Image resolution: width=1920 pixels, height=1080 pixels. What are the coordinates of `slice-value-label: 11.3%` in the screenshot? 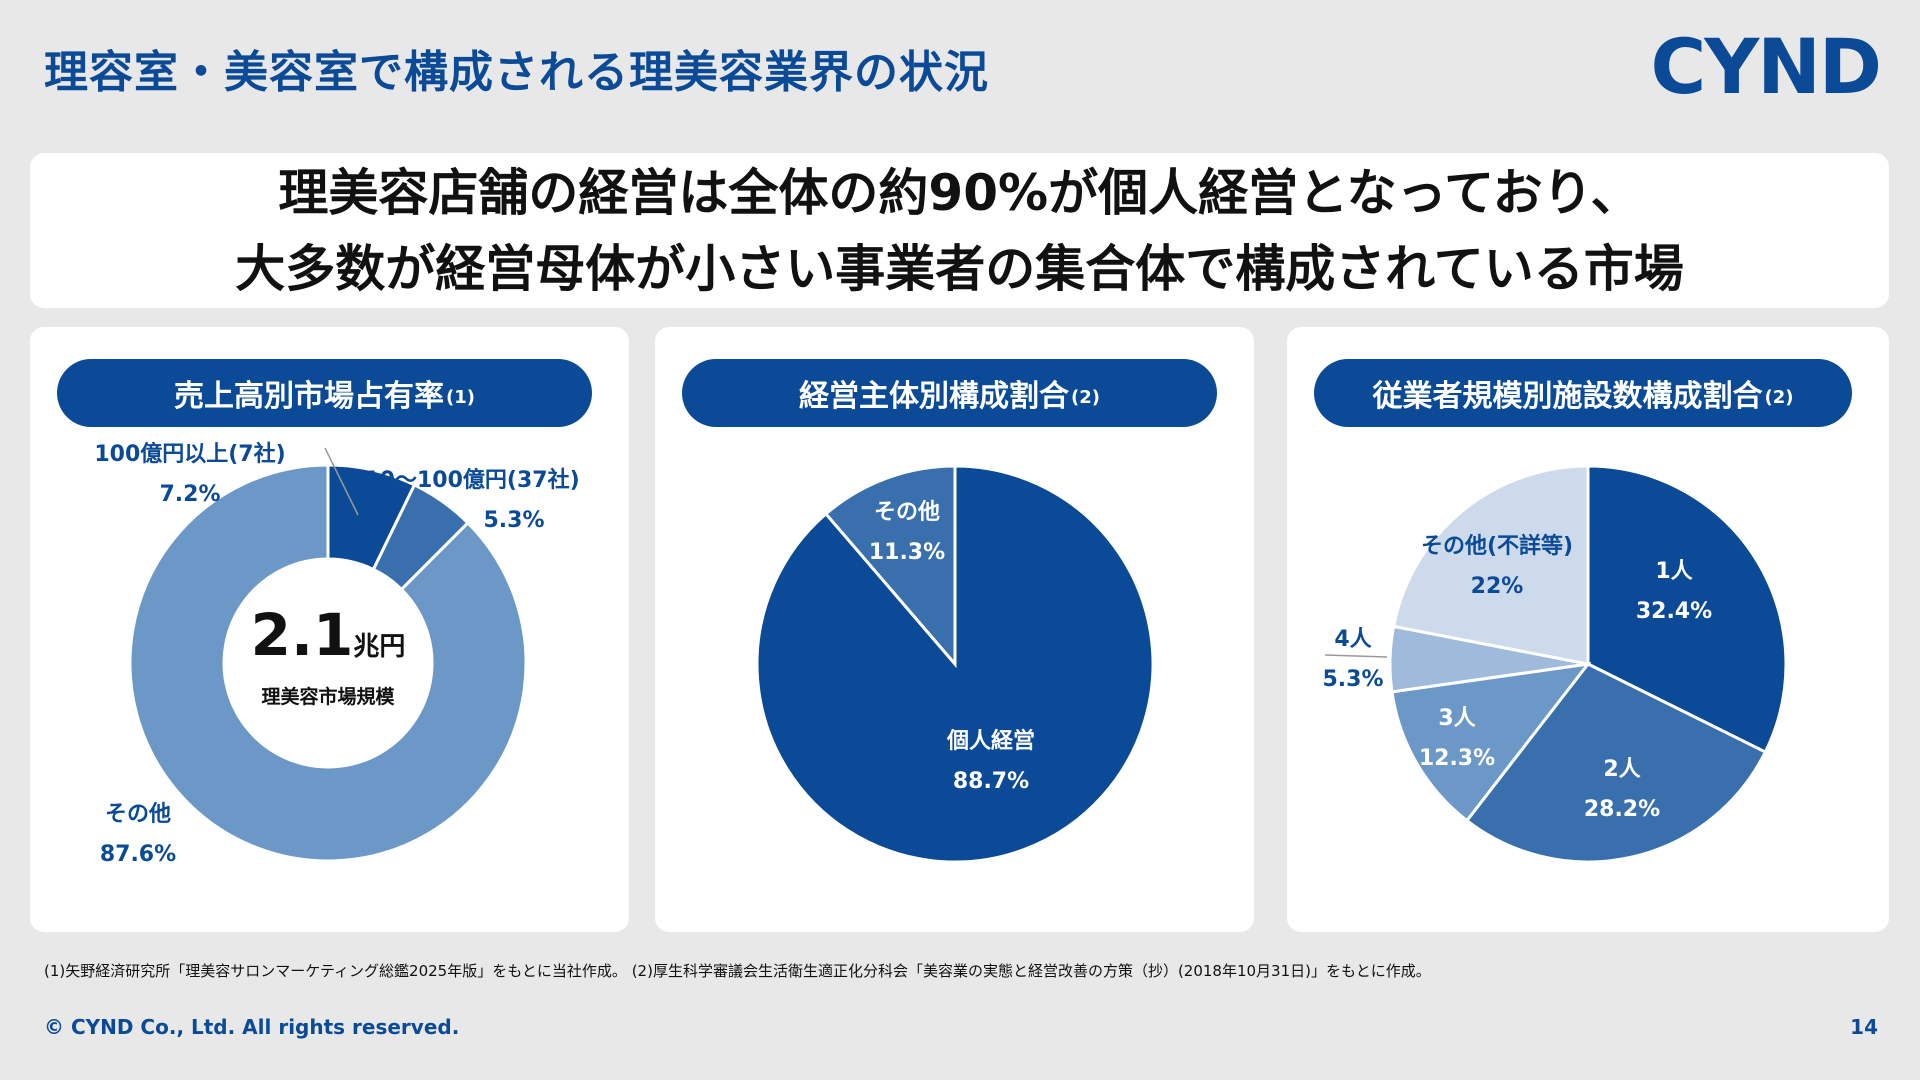 It's located at (907, 552).